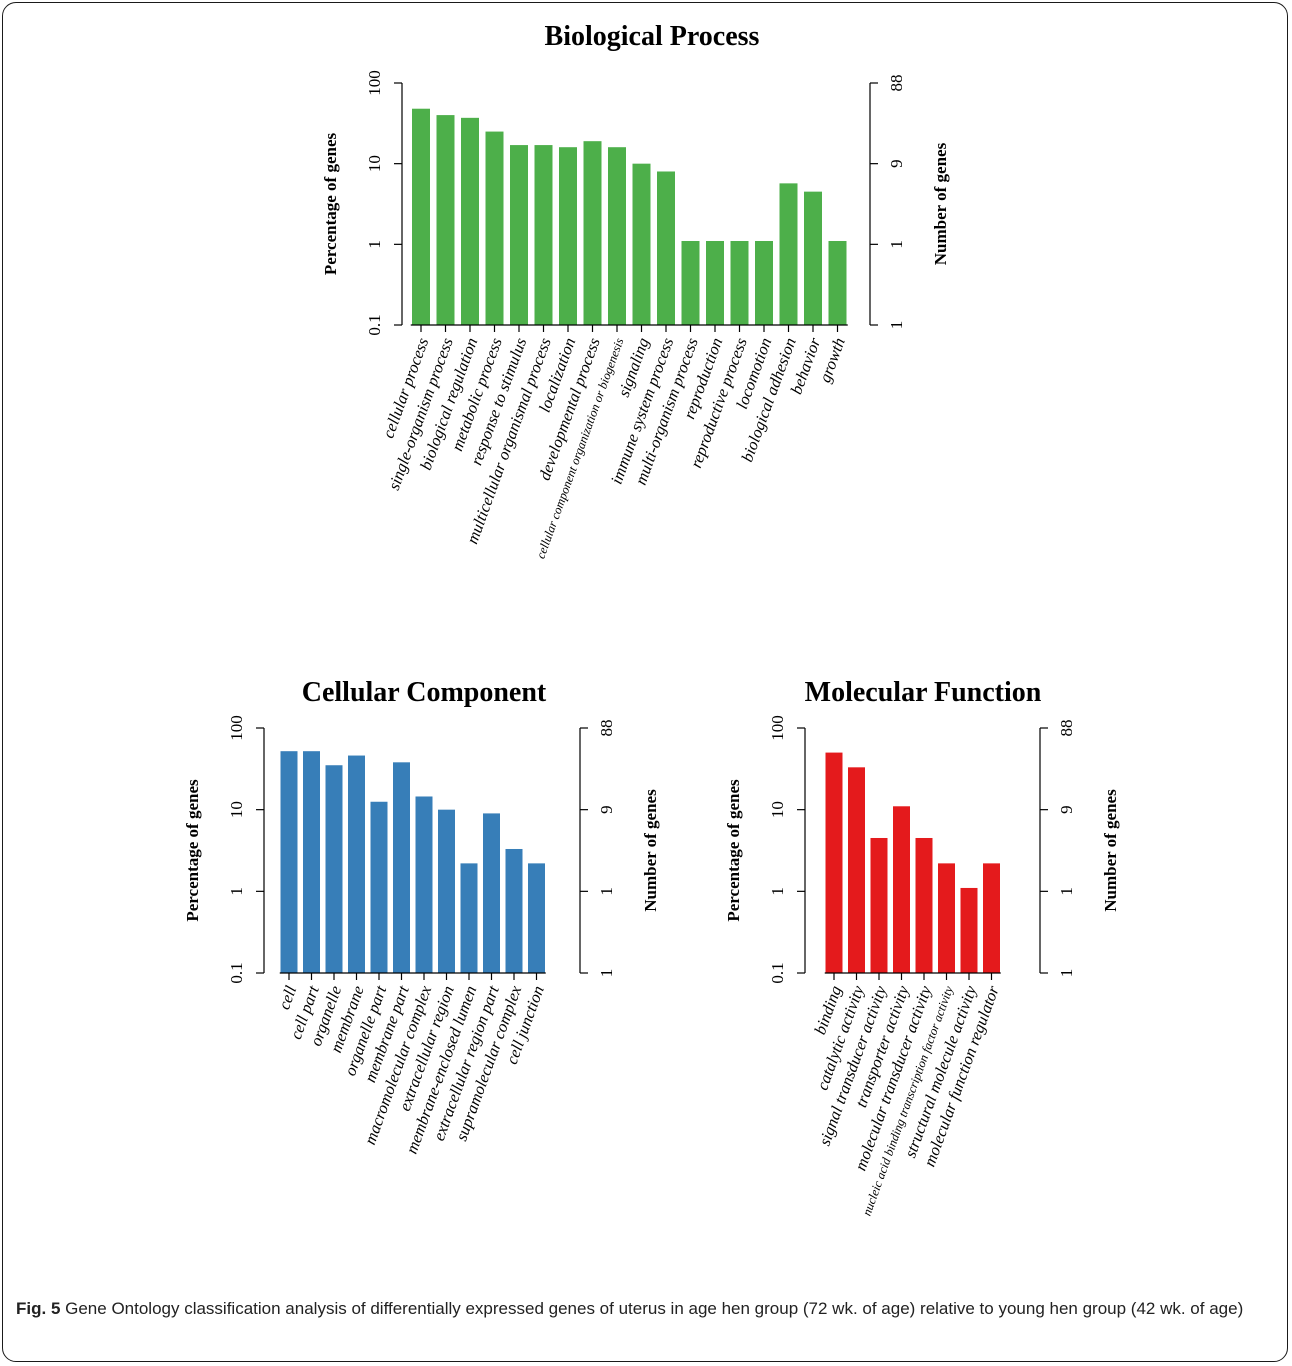  Describe the element at coordinates (568, 236) in the screenshot. I see `bar-localization` at that location.